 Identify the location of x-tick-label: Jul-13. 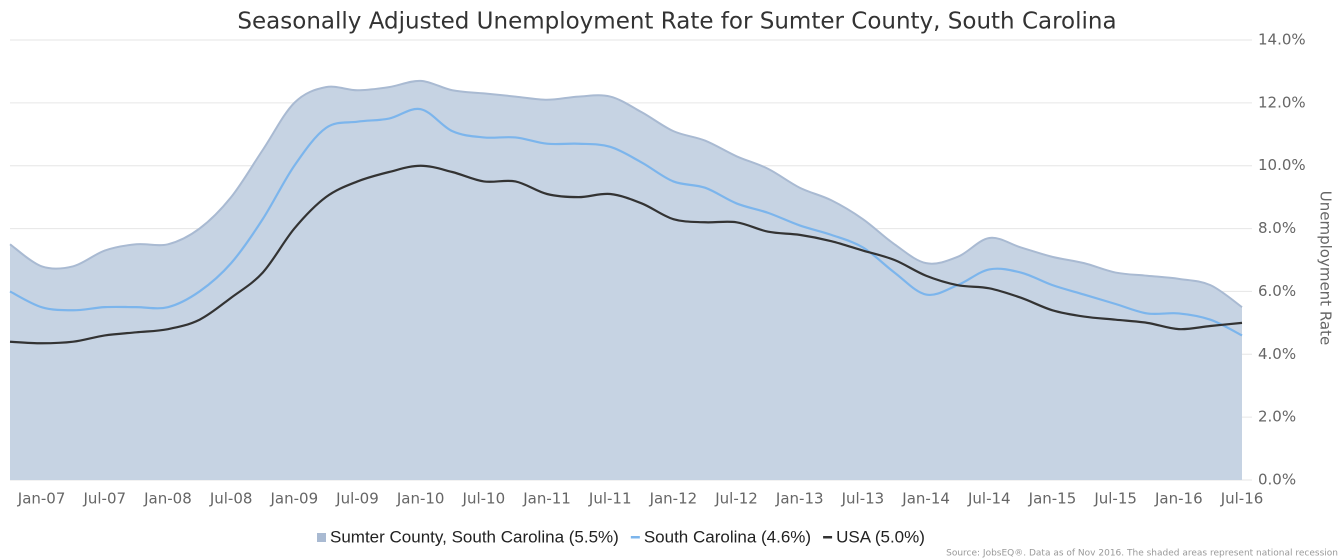
(863, 499).